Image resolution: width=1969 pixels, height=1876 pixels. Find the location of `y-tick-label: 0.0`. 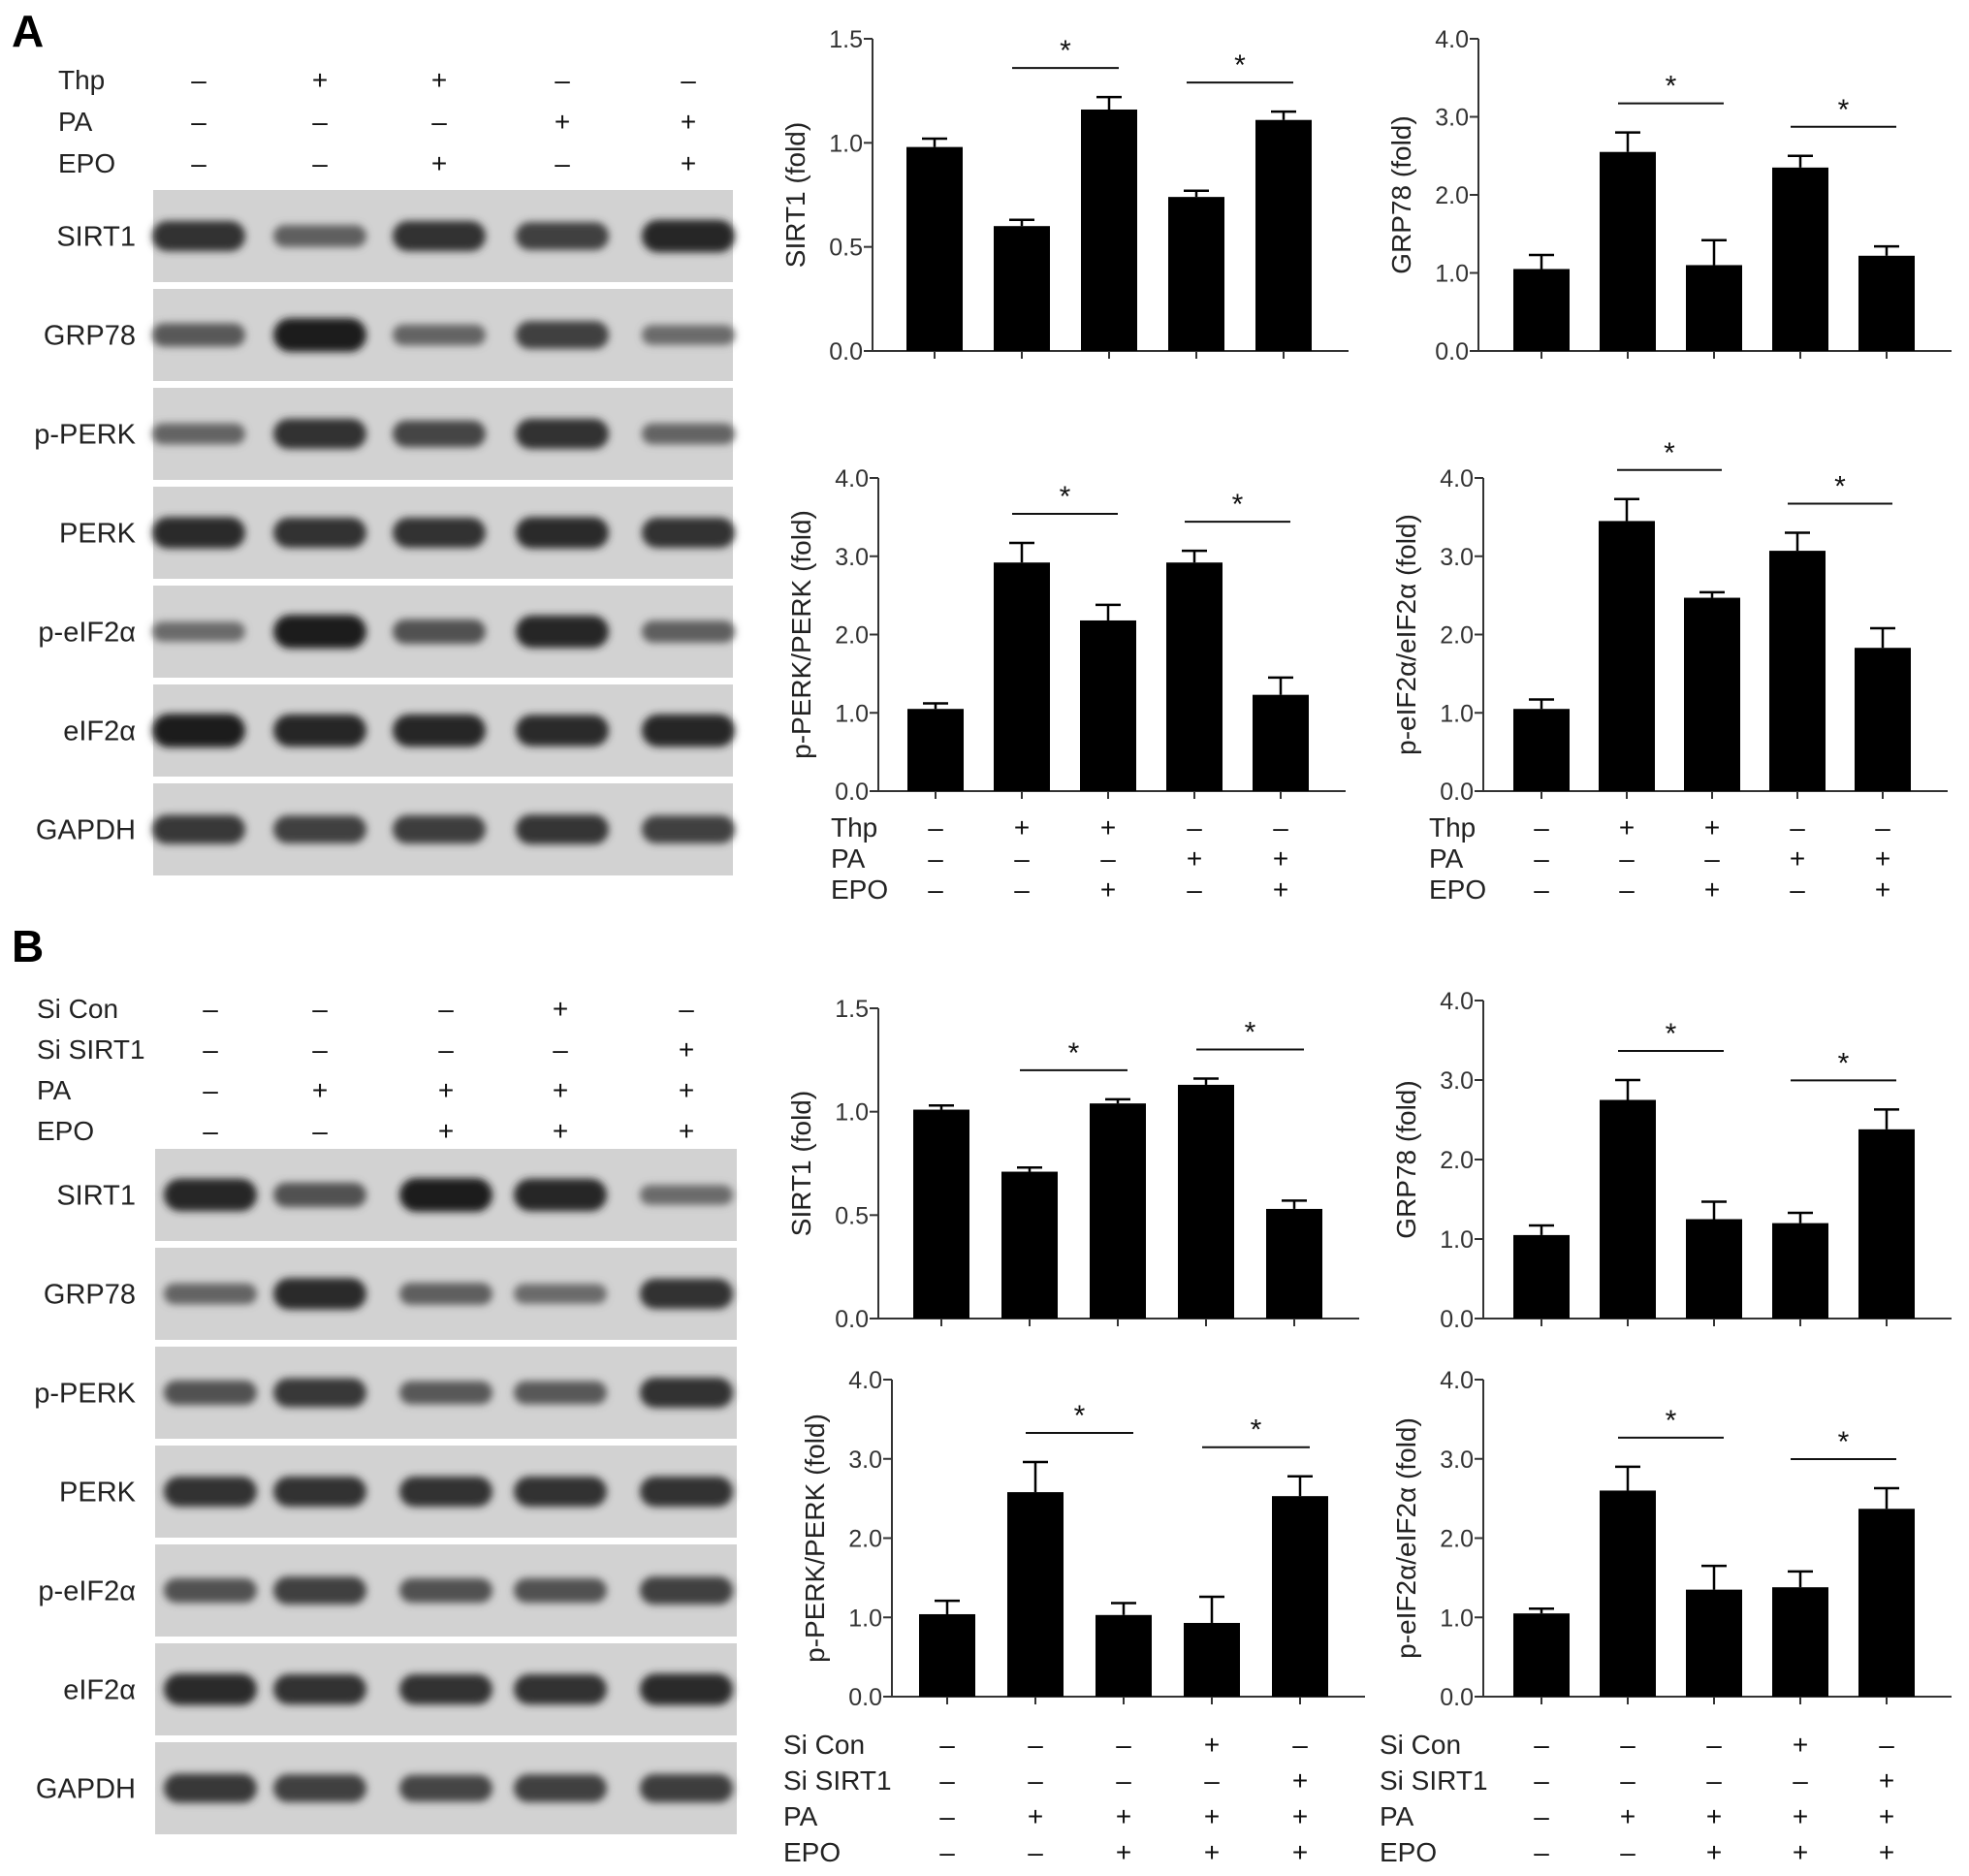

y-tick-label: 0.0 is located at coordinates (865, 1697).